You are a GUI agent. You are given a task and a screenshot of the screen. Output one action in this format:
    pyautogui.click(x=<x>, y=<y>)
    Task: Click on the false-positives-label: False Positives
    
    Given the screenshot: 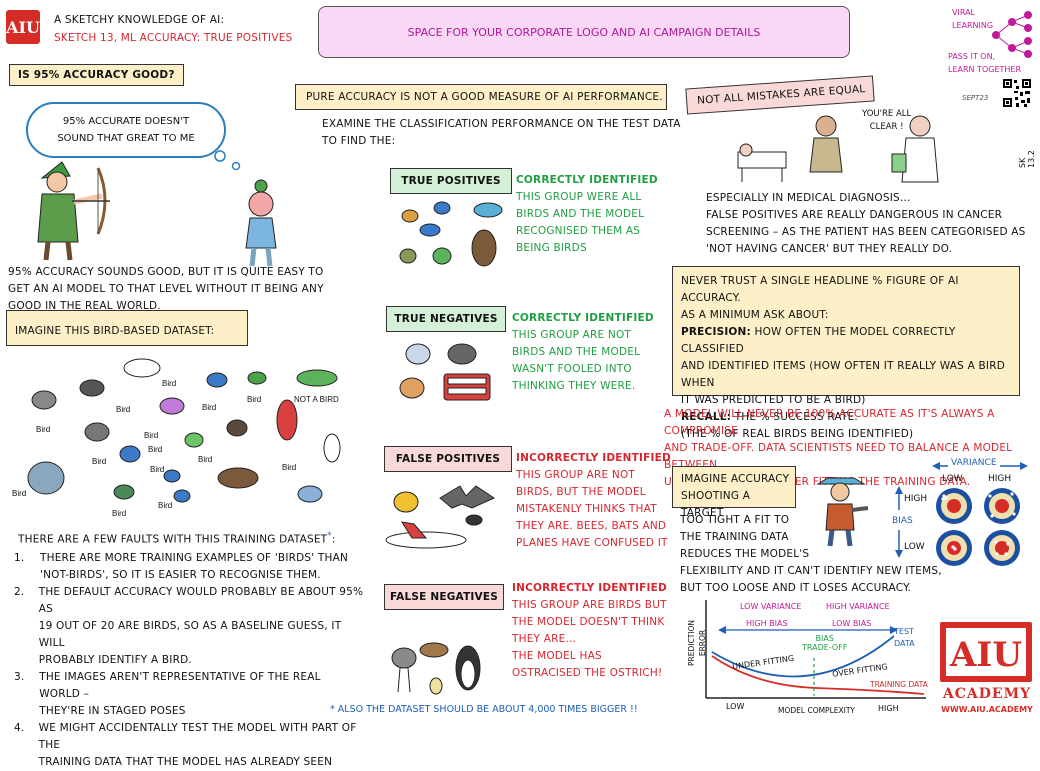 What is the action you would take?
    pyautogui.click(x=448, y=459)
    